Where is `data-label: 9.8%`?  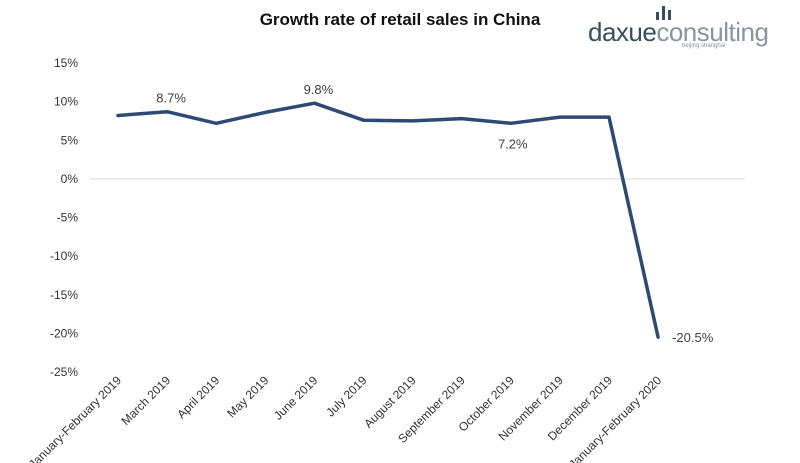 data-label: 9.8% is located at coordinates (319, 89).